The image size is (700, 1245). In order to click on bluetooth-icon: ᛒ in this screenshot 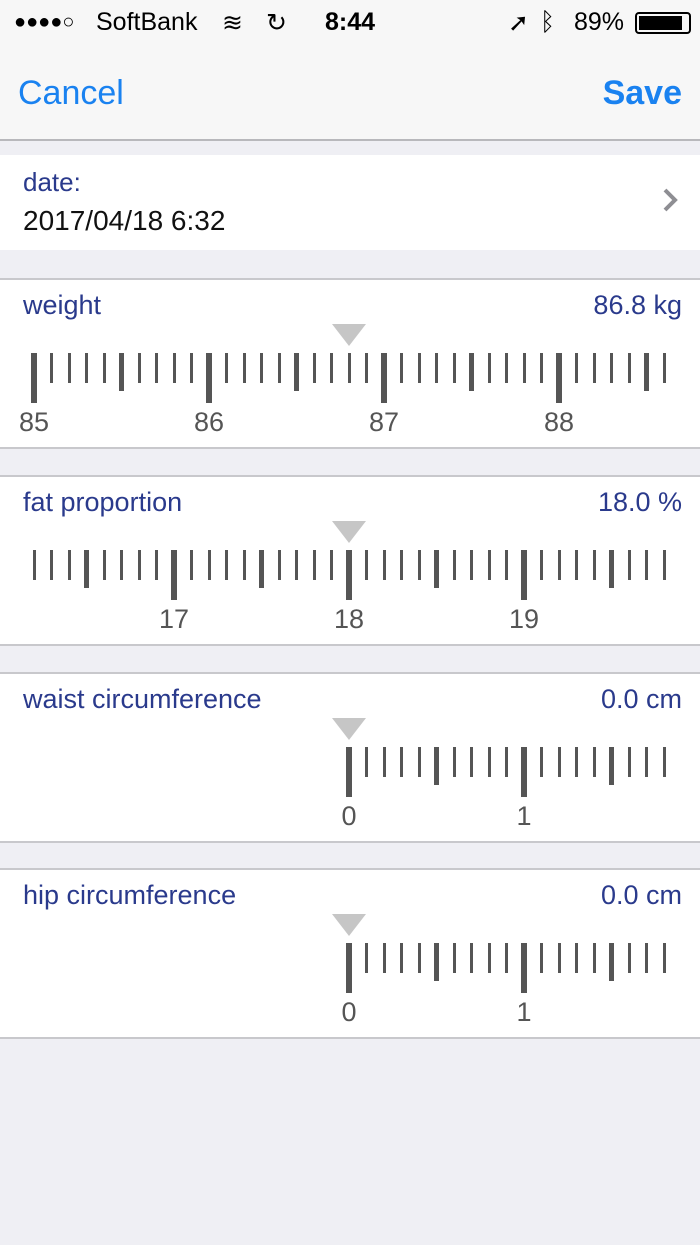, I will do `click(548, 22)`.